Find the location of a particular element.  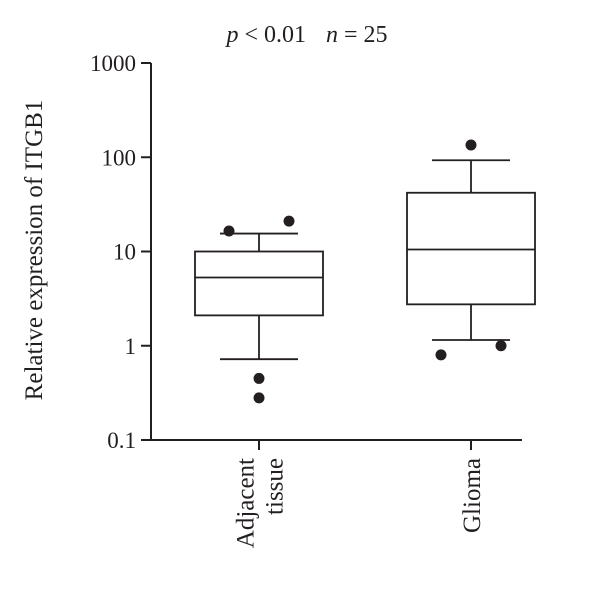

x-category-label: Glioma is located at coordinates (472, 495).